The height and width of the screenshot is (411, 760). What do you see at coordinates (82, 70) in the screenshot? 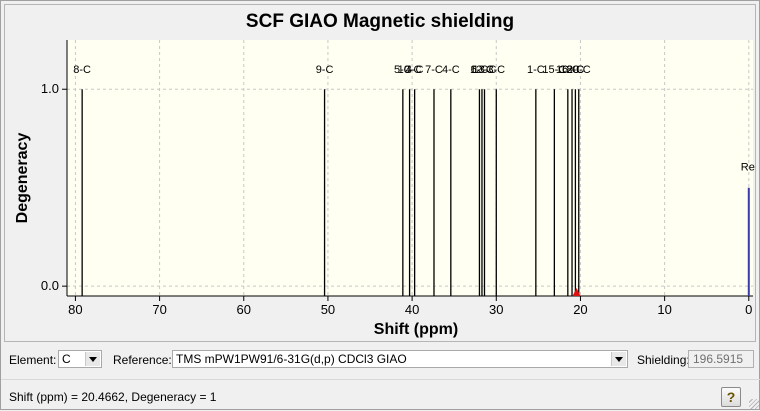
I see `peak-label: 8-C` at bounding box center [82, 70].